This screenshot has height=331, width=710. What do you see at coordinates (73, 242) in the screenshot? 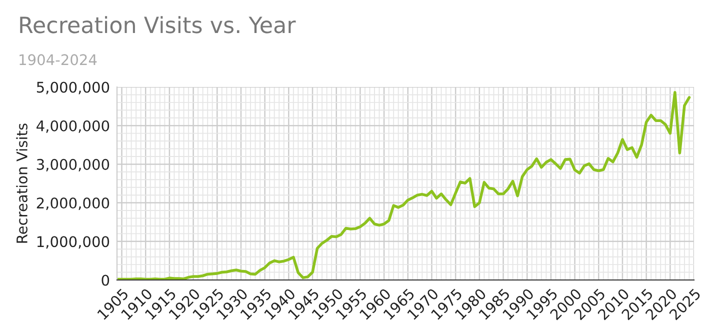
I see `y-tick-label: 1,000,000` at bounding box center [73, 242].